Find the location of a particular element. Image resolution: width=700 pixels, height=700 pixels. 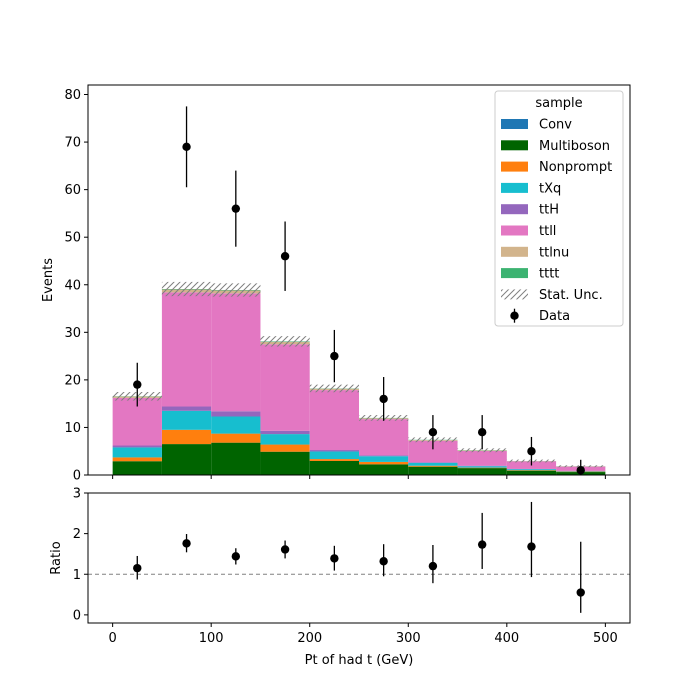

main-ytick-label-0: 0 is located at coordinates (77, 476).